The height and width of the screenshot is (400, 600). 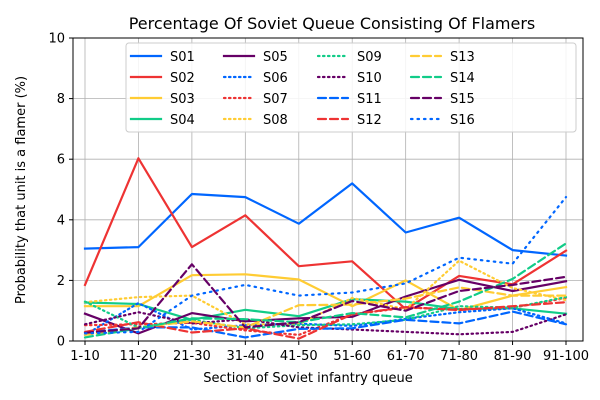 What do you see at coordinates (369, 78) in the screenshot?
I see `legend-label-s10: S10` at bounding box center [369, 78].